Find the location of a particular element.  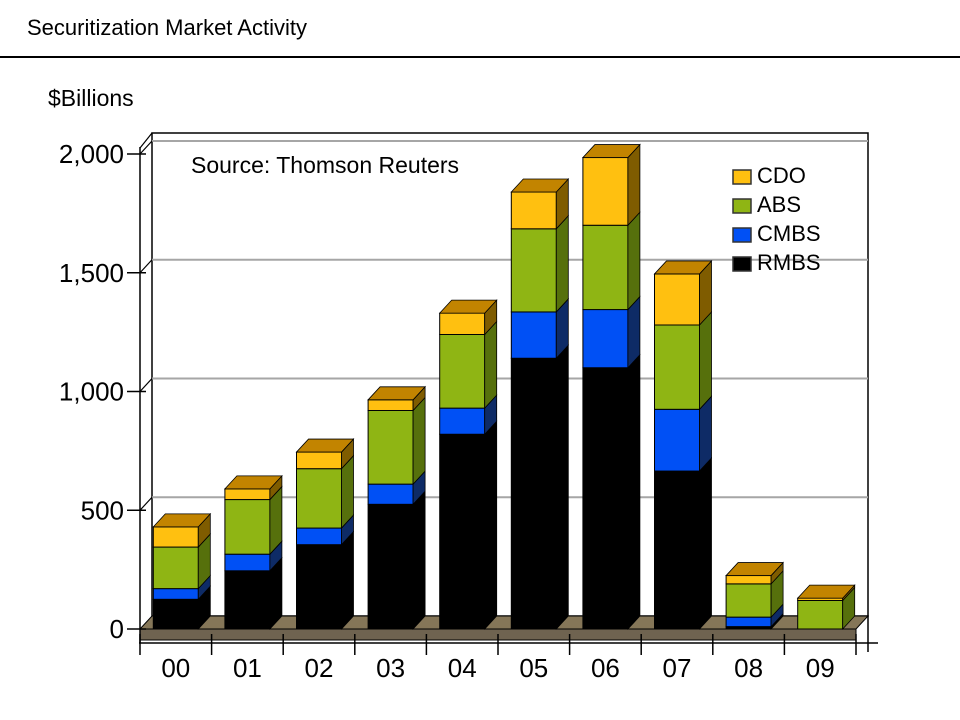

x-category-label-03: 03 is located at coordinates (390, 668).